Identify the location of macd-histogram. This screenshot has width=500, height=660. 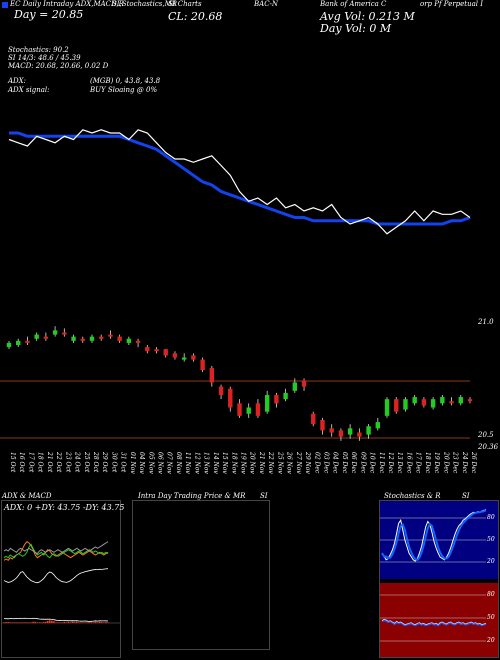
(56, 620).